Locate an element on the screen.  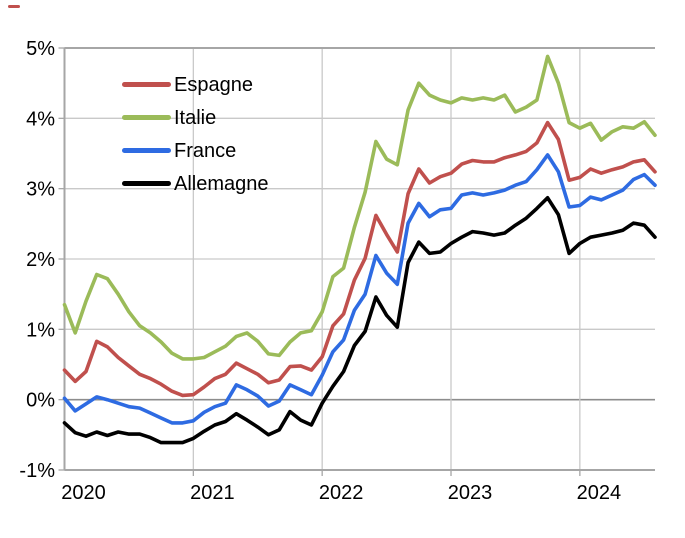
legend-item-france: France is located at coordinates (195, 150).